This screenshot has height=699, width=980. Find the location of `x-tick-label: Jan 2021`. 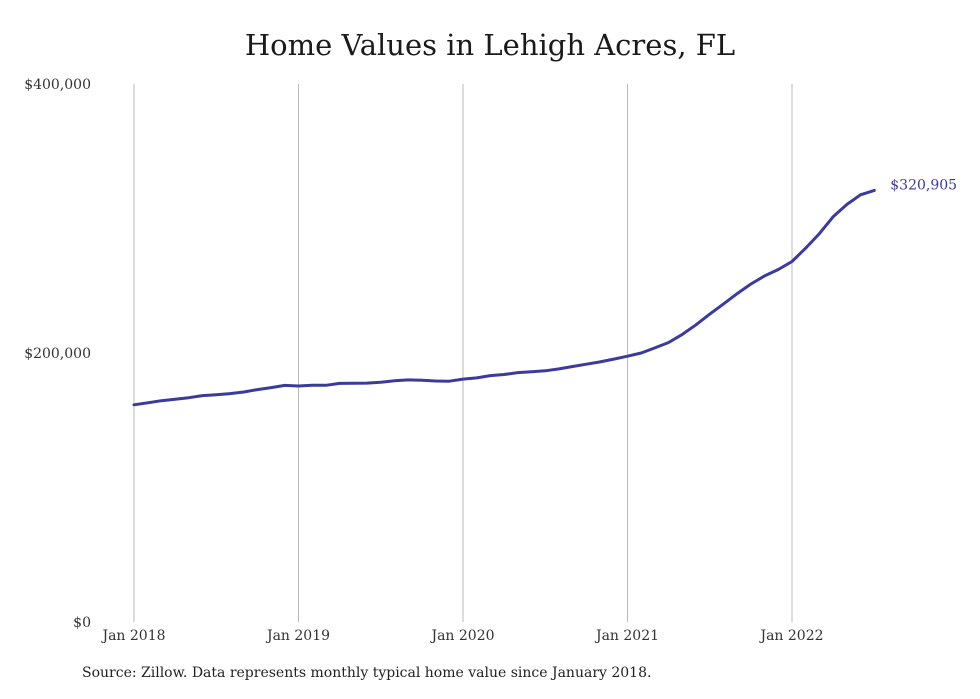

x-tick-label: Jan 2021 is located at coordinates (626, 636).